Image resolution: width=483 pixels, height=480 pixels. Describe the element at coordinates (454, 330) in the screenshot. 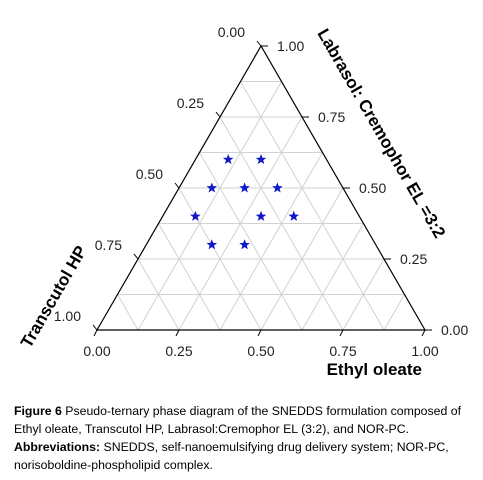

I see `right-tick-label: 0.00` at that location.